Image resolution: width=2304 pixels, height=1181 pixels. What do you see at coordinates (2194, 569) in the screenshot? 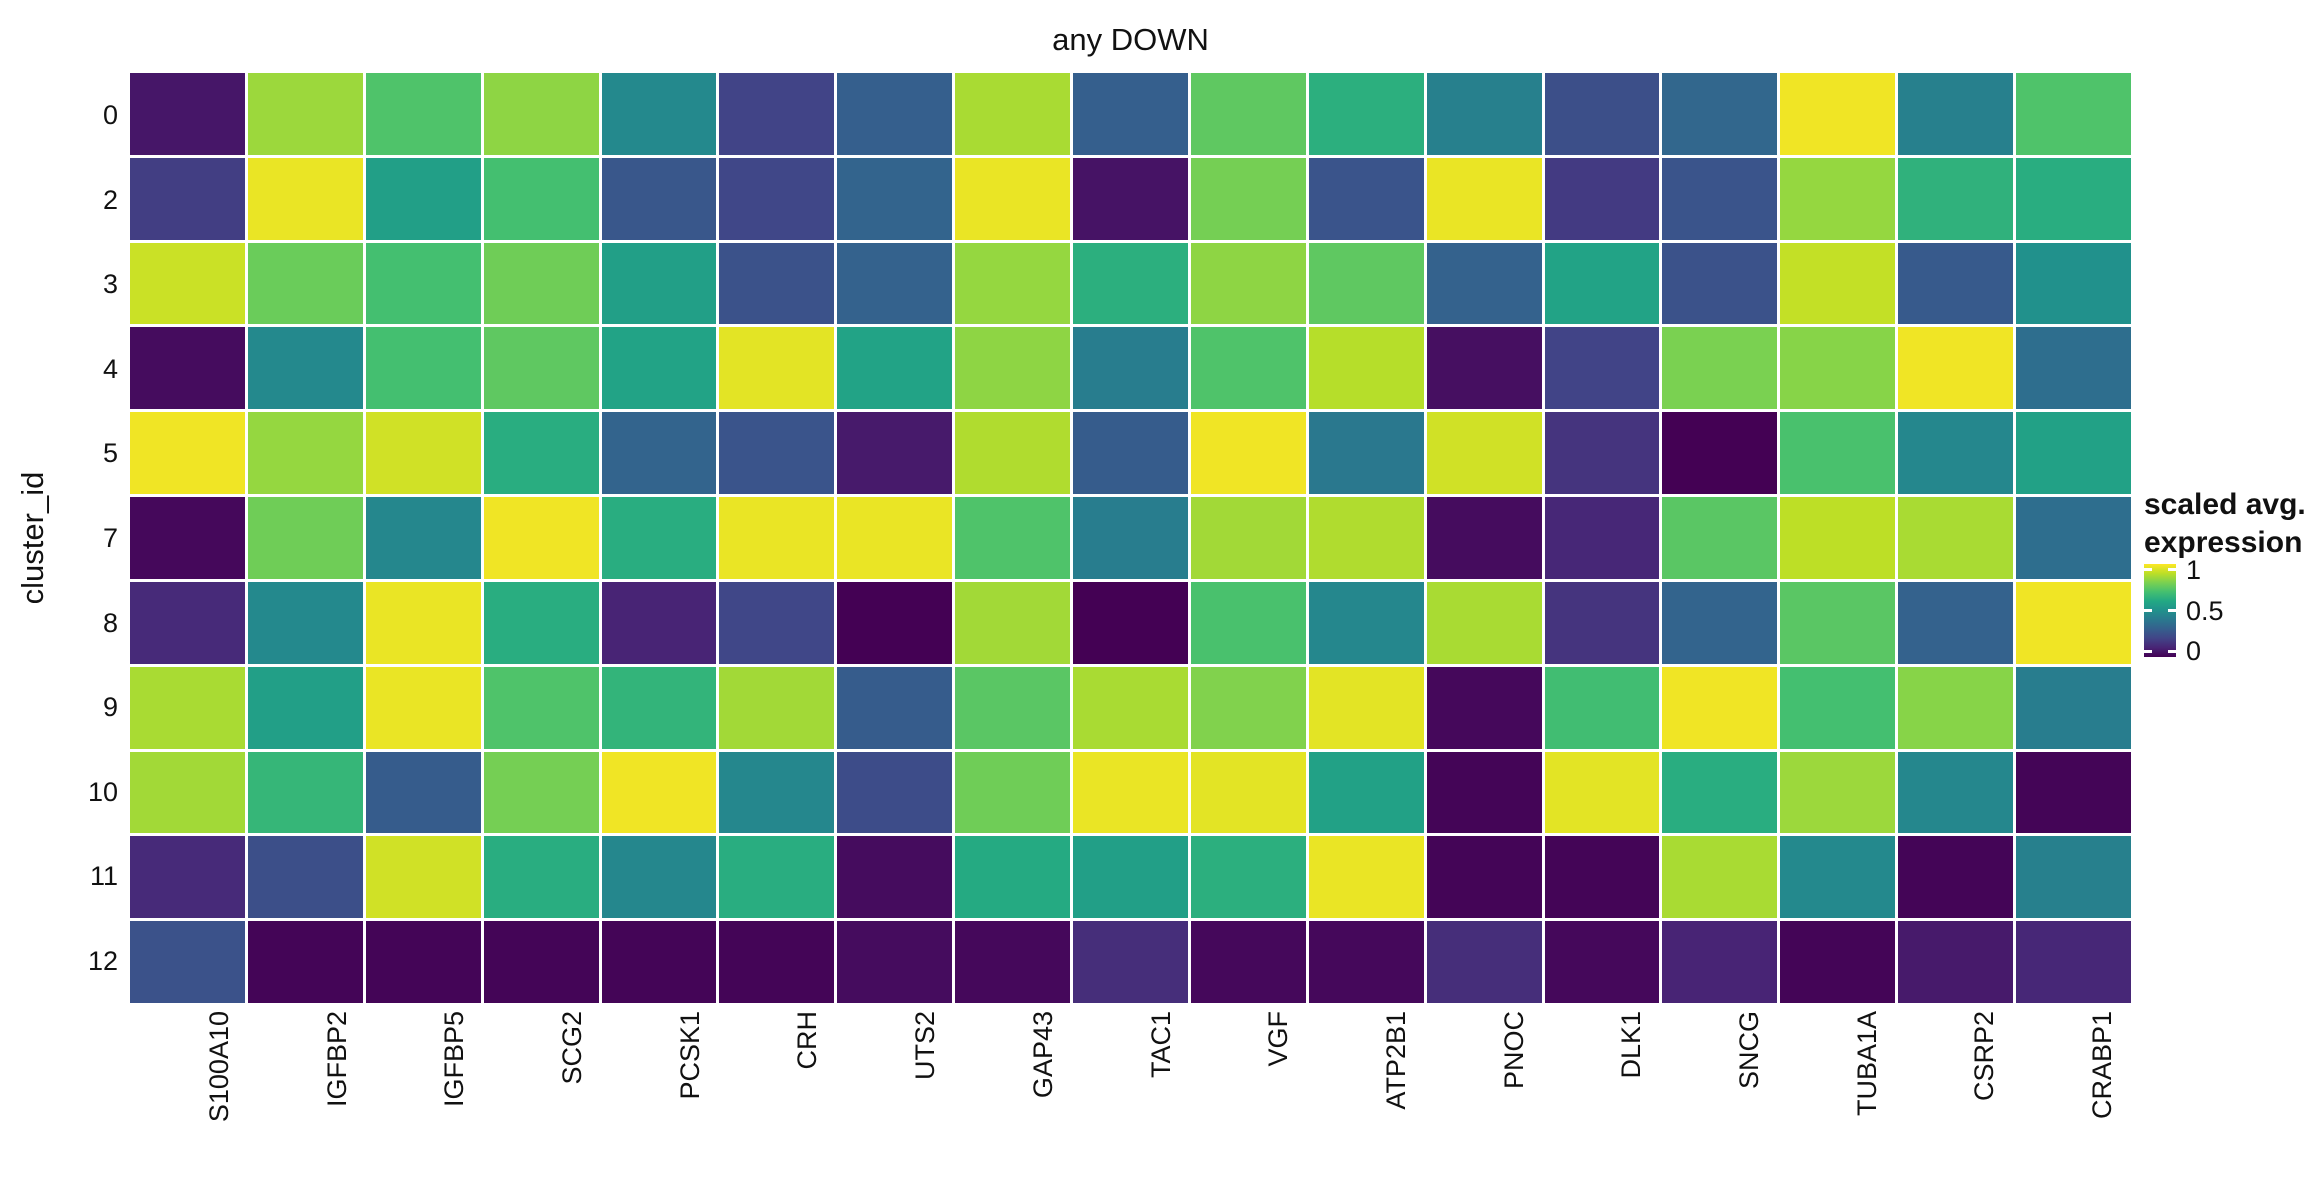
I see `legend-tick-label-1: 1` at bounding box center [2194, 569].